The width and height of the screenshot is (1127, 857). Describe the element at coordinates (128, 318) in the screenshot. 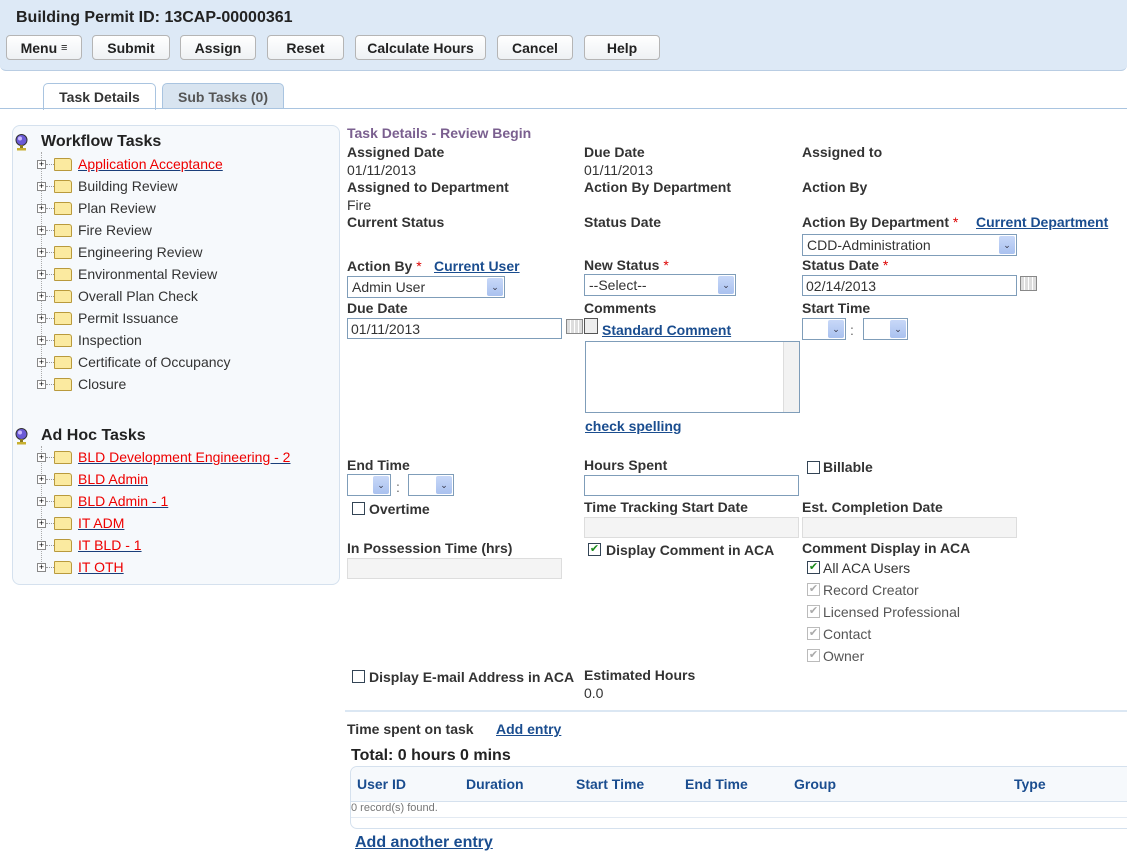

I see `tree-item-label: Permit Issuance` at that location.